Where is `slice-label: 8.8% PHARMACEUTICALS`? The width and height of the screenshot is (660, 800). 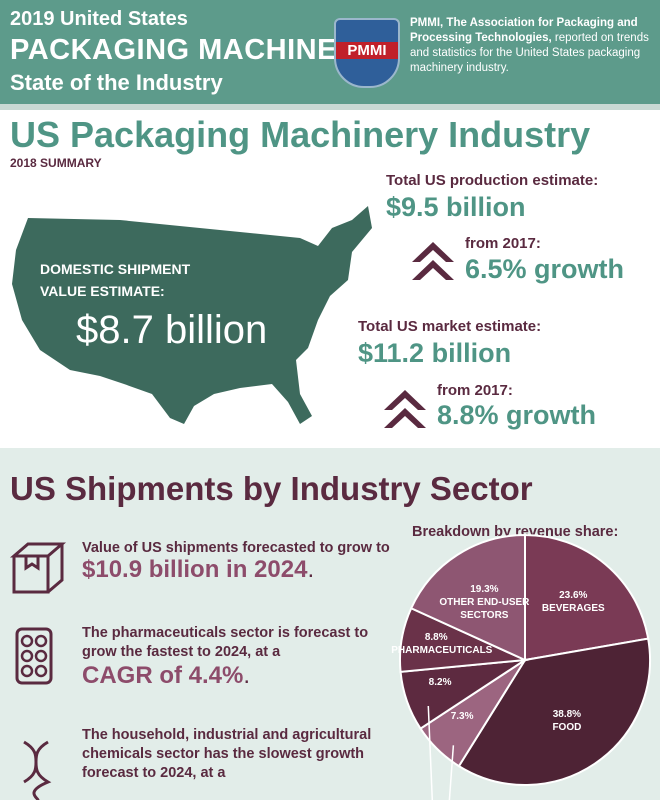 slice-label: 8.8% PHARMACEUTICALS is located at coordinates (436, 644).